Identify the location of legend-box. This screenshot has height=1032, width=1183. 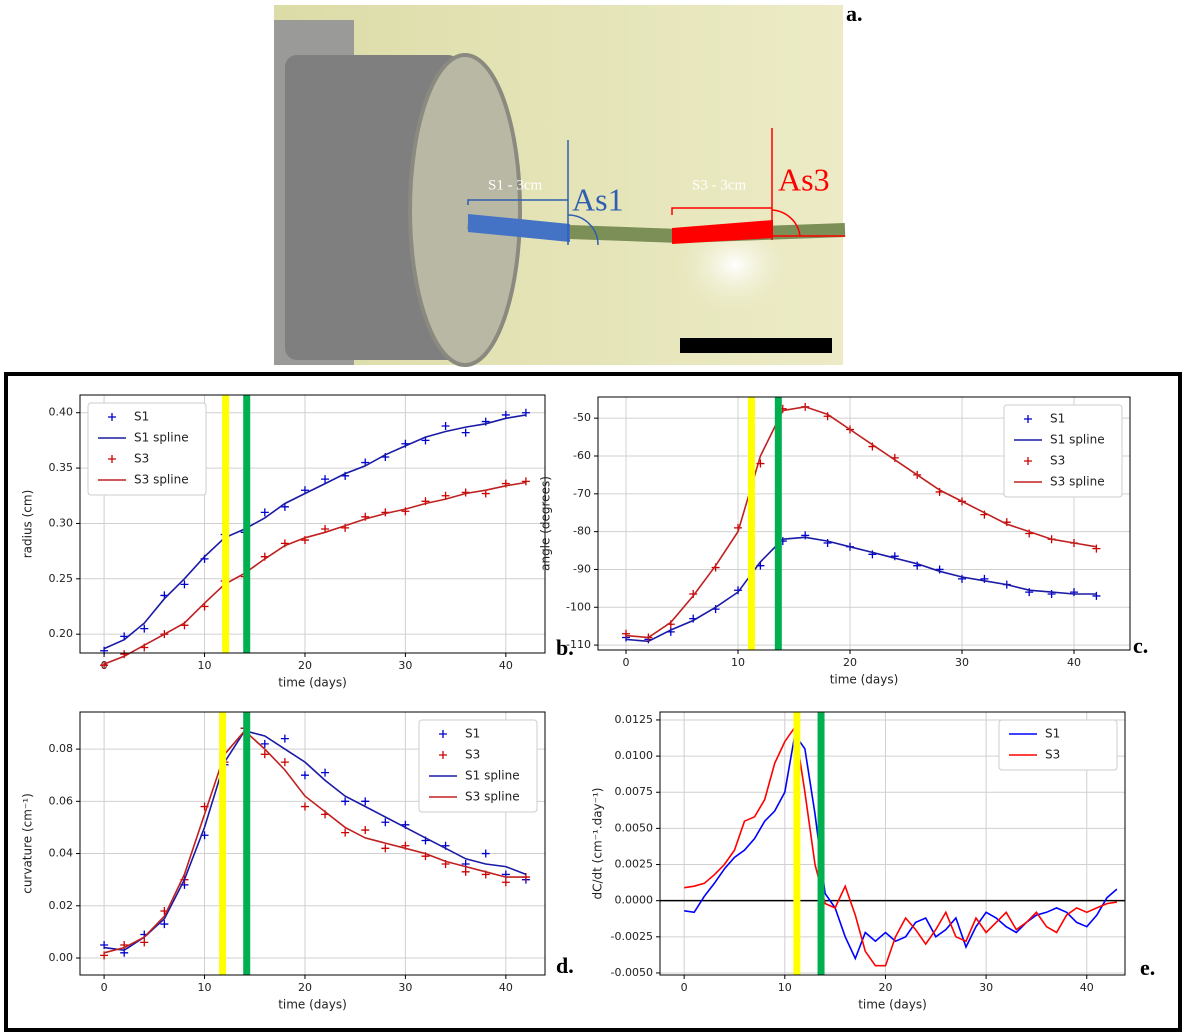
(1058, 745).